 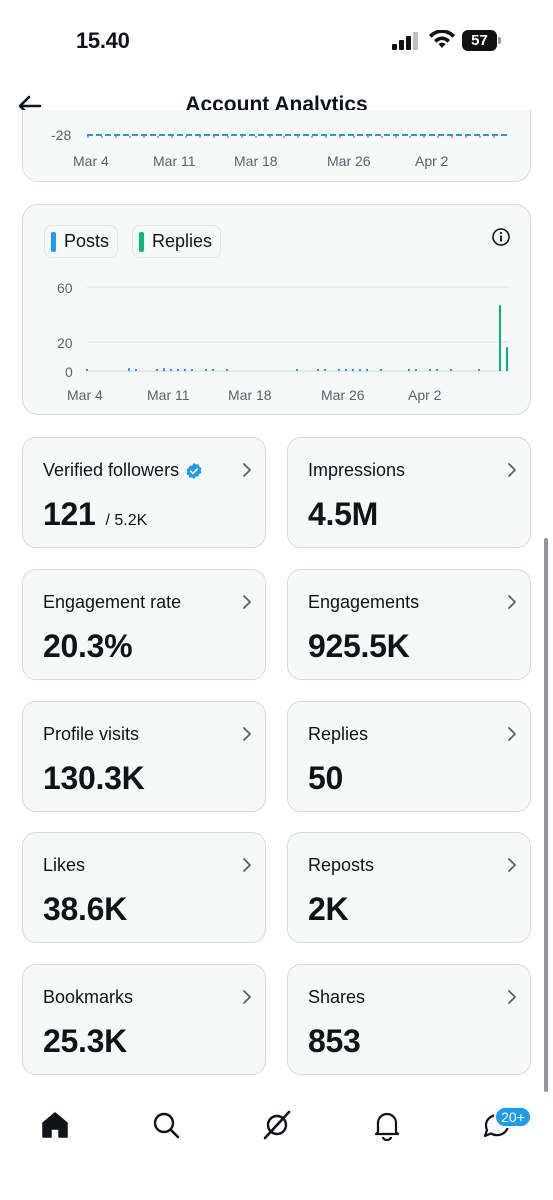 I want to click on stat-label: Verified followers, so click(x=111, y=470).